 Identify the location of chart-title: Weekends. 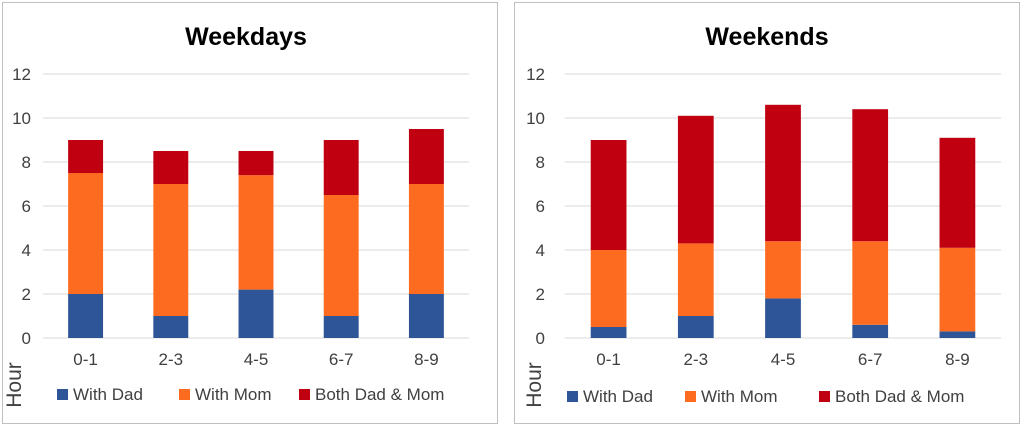
(766, 37).